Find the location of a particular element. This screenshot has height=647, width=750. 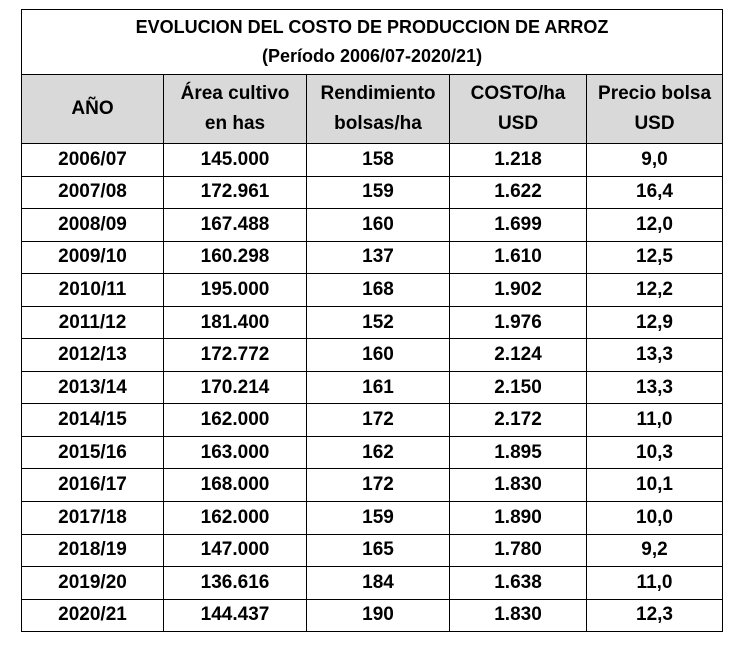

table-cell: 2015/16 is located at coordinates (92, 452).